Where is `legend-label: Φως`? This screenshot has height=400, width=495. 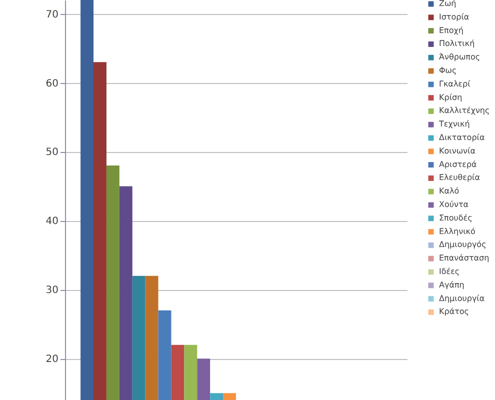
legend-label: Φως is located at coordinates (448, 70).